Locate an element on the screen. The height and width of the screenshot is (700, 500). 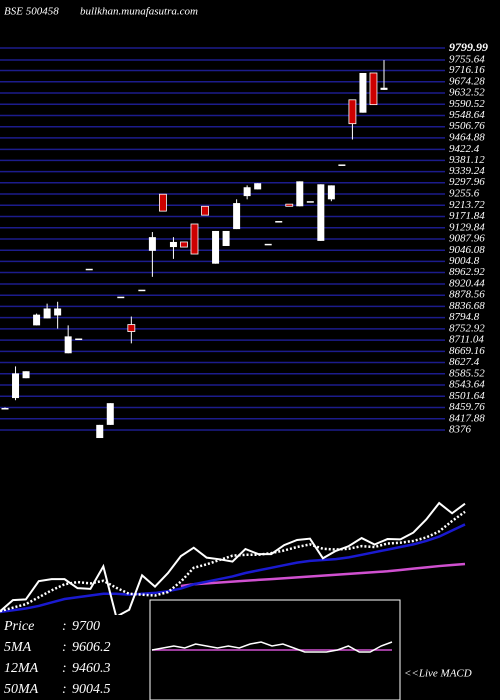
y-tick-label: 9464.88 is located at coordinates (467, 137).